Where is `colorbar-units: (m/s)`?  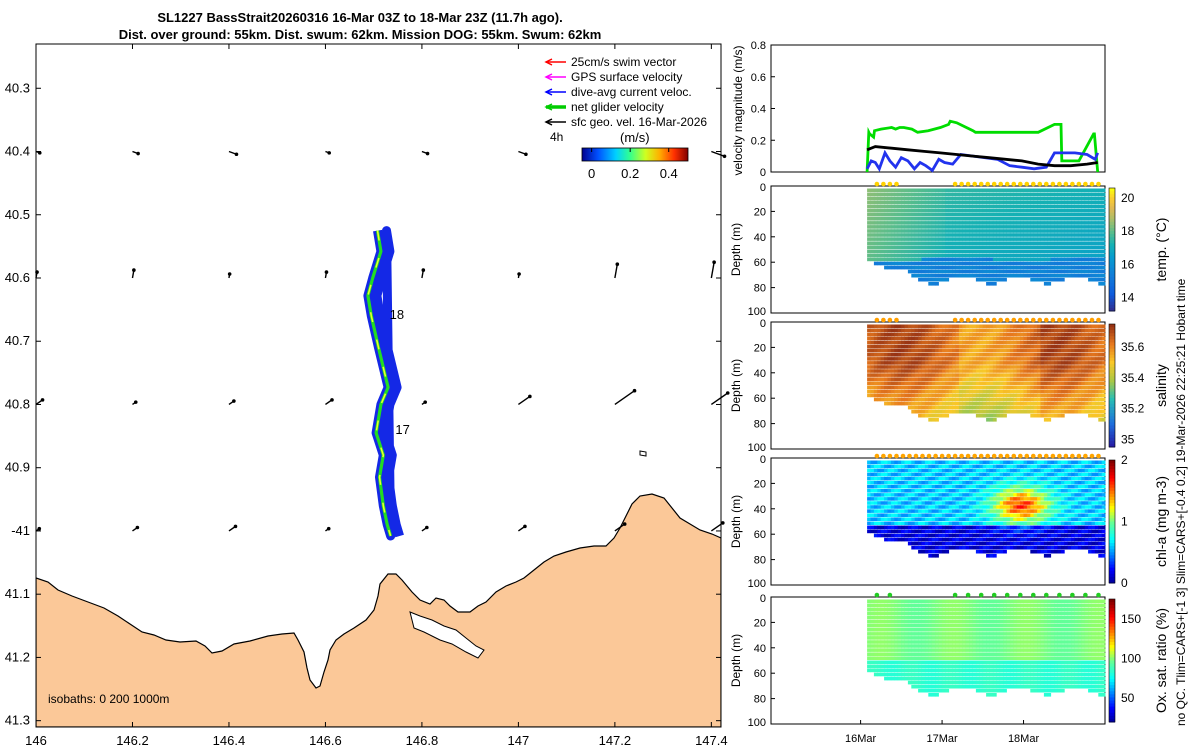
colorbar-units: (m/s) is located at coordinates (635, 137).